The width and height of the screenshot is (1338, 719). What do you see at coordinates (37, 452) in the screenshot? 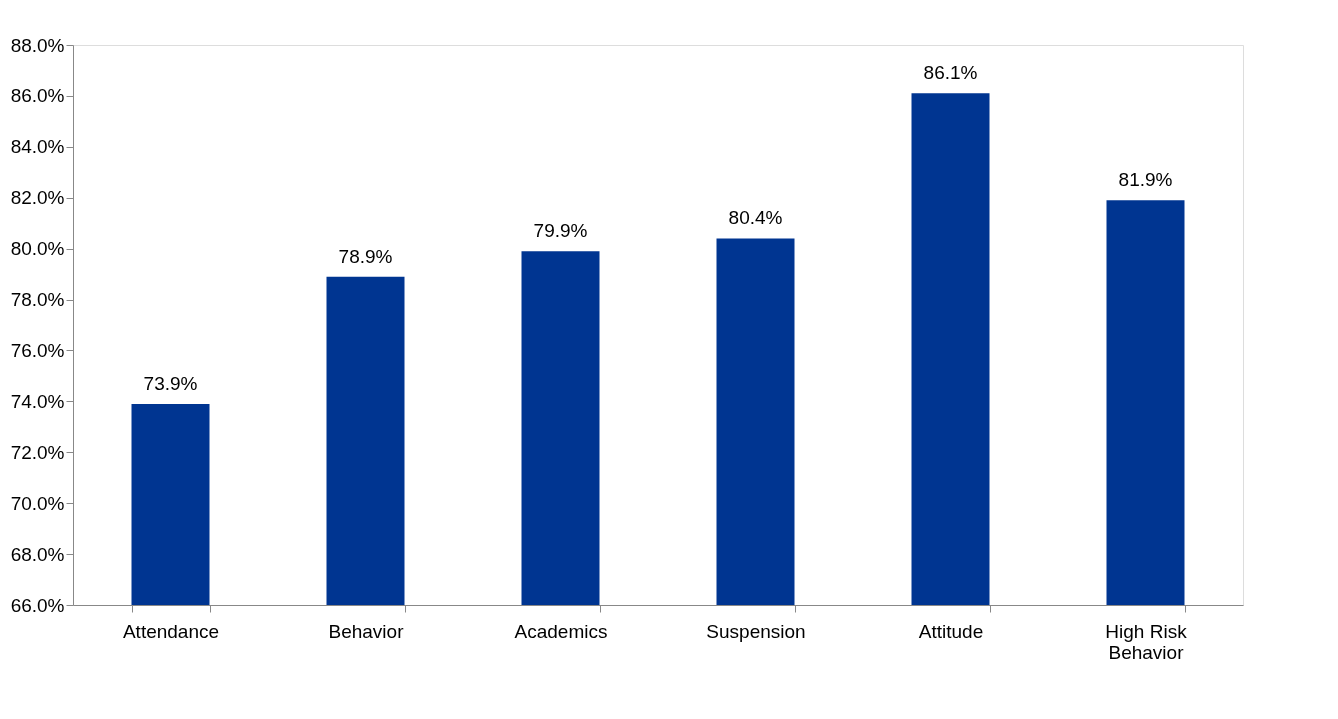
I see `y-tick-label: 72.0%` at bounding box center [37, 452].